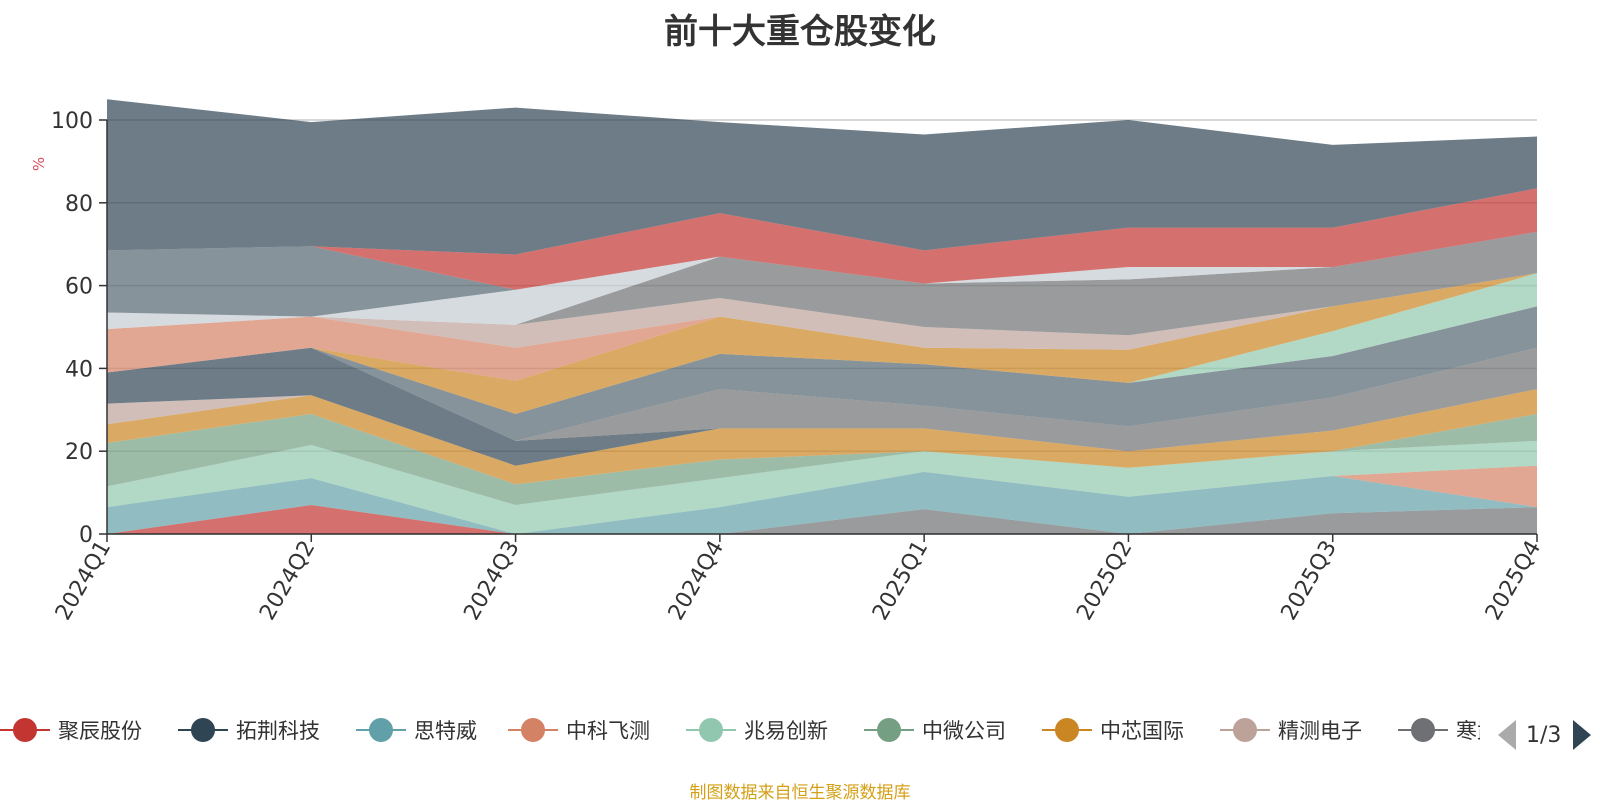 This screenshot has width=1600, height=803. What do you see at coordinates (964, 731) in the screenshot?
I see `legend-label: 中微公司` at bounding box center [964, 731].